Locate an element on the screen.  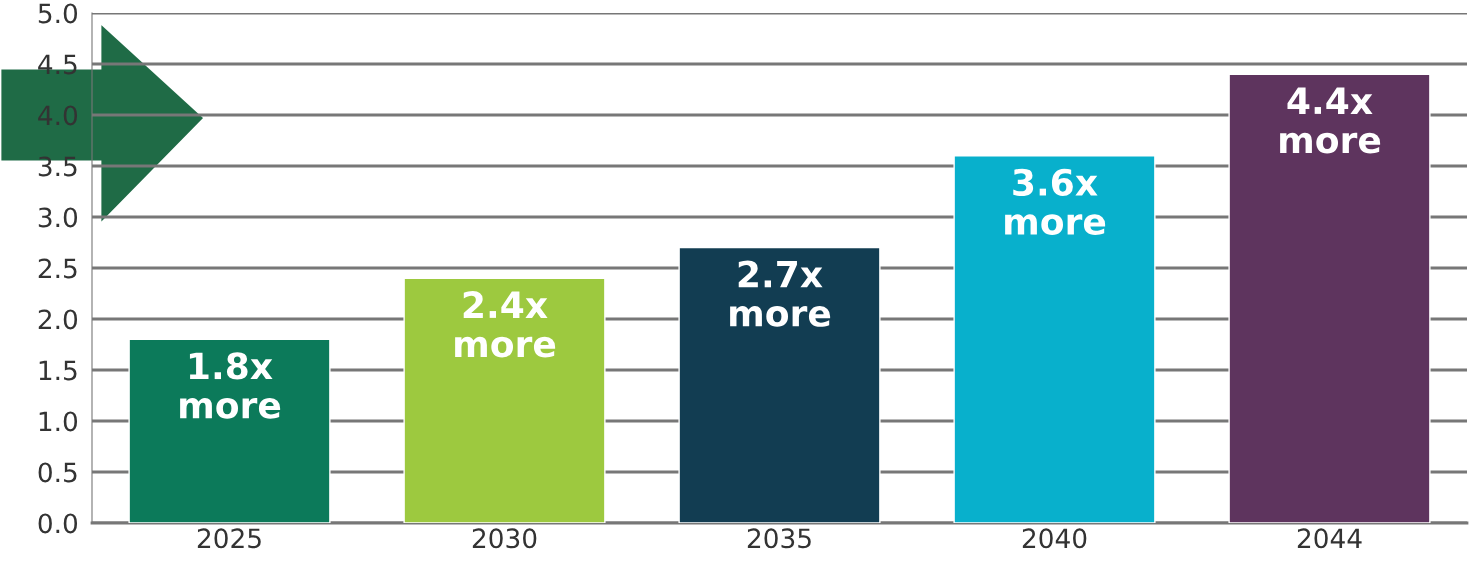
text: 4.0 is located at coordinates (58, 115).